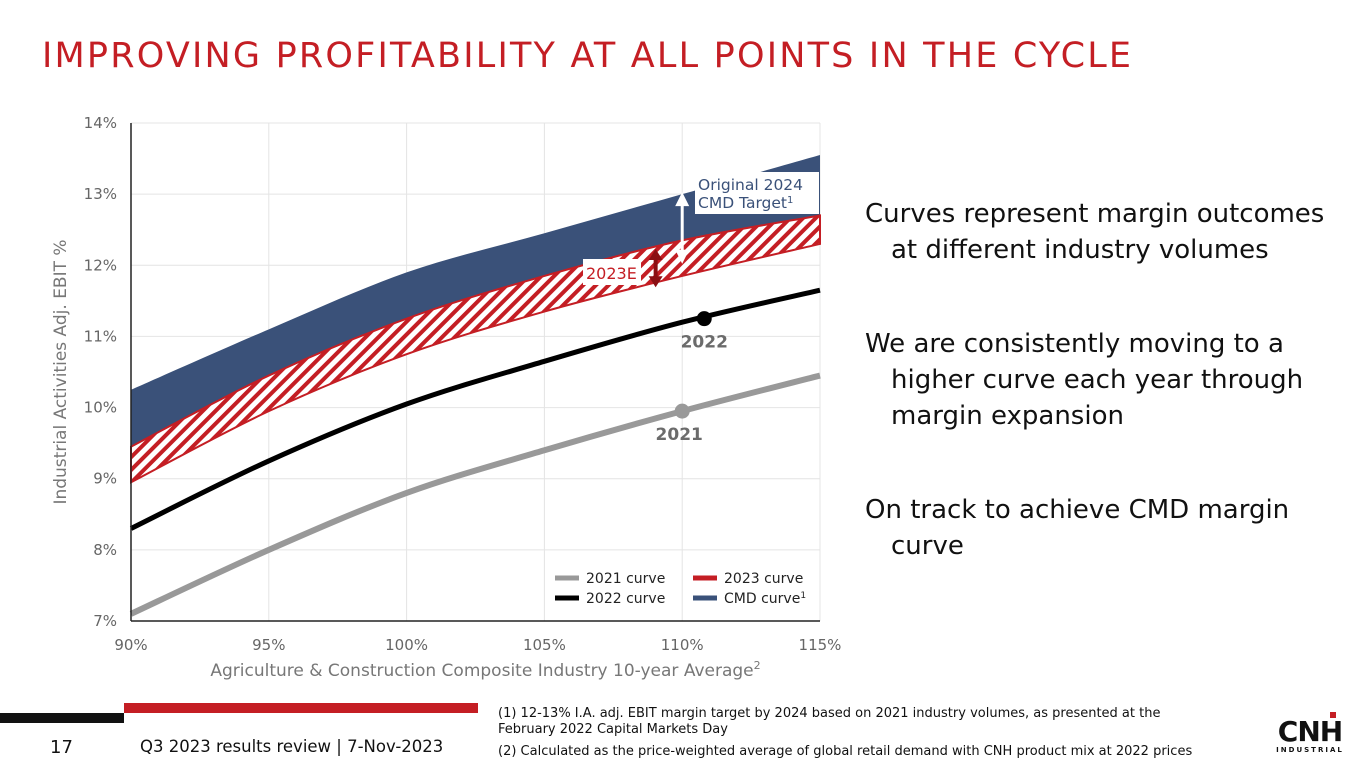  I want to click on cmd-target-label-sup: 1, so click(790, 200).